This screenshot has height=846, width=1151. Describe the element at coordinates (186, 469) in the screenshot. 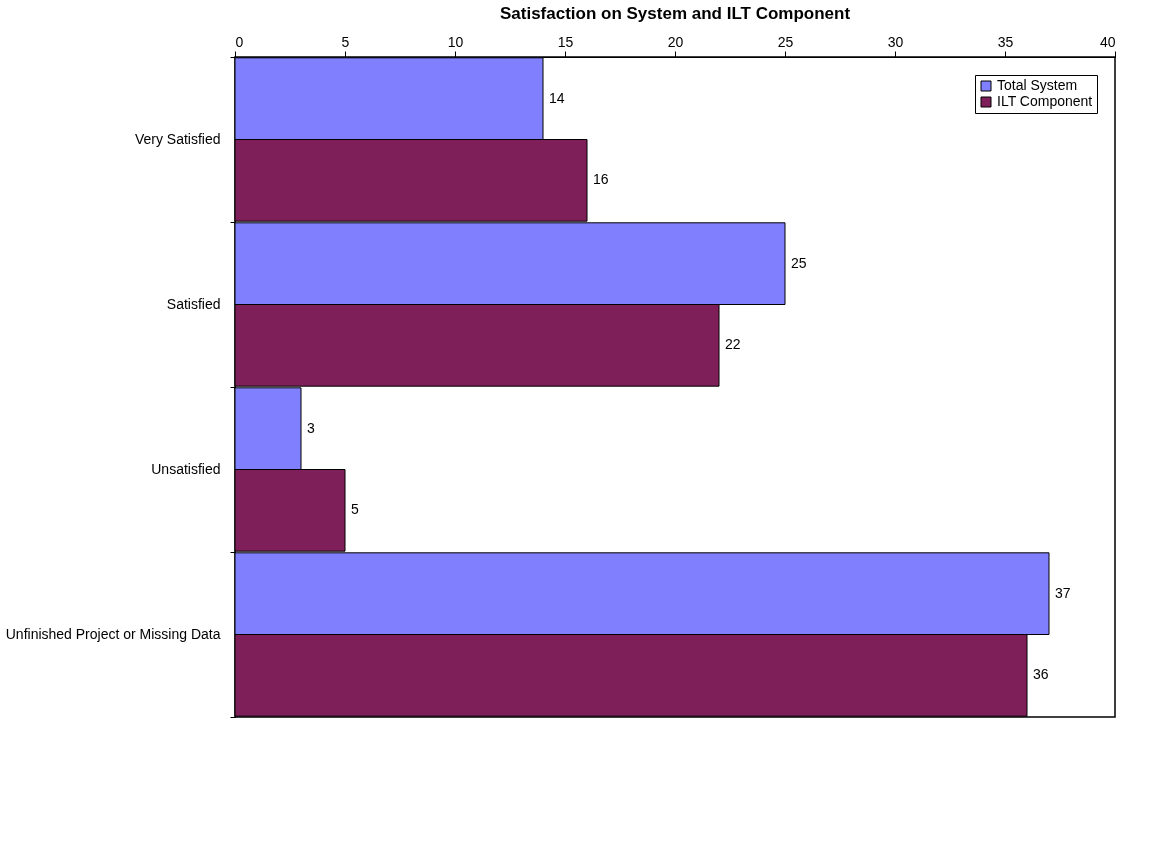

I see `y-tick-label: Unsatisfied` at that location.